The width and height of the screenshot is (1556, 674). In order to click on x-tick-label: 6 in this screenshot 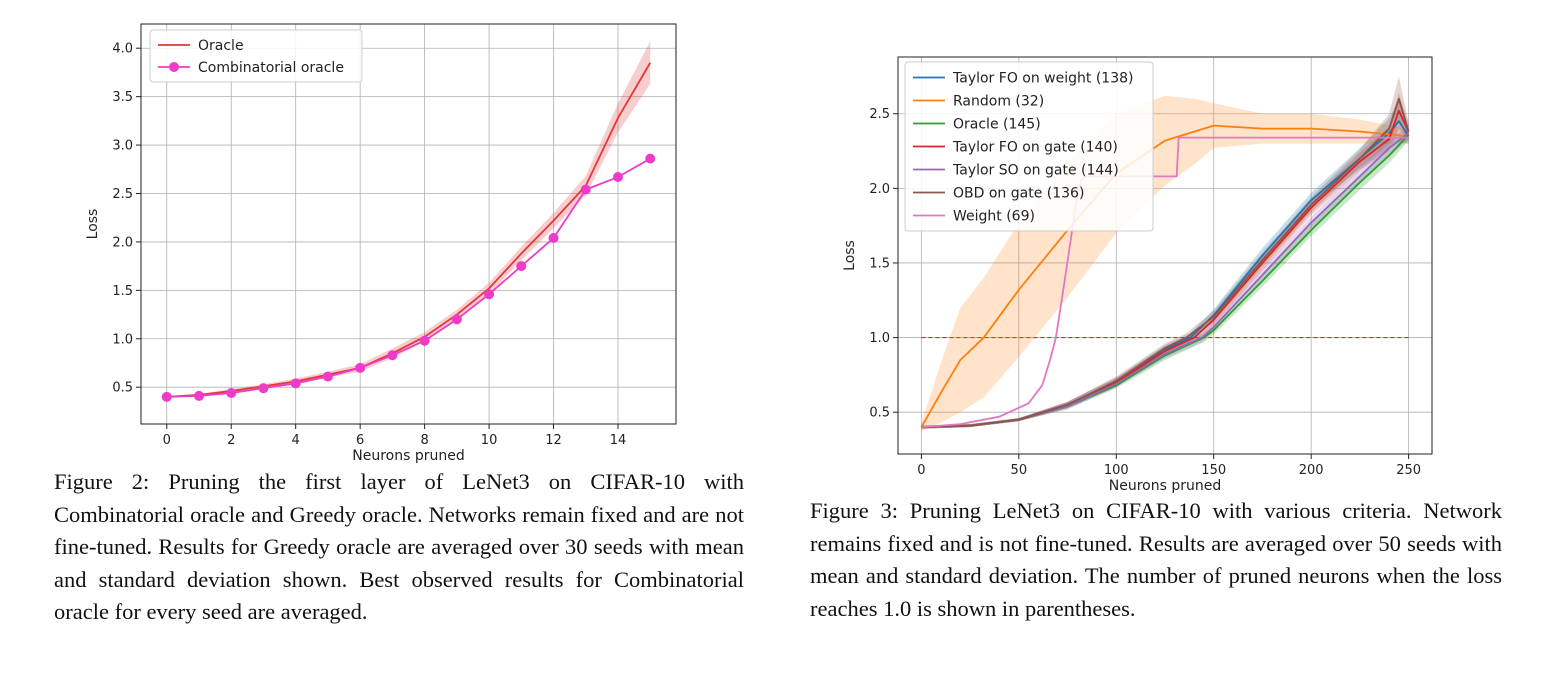, I will do `click(360, 440)`.